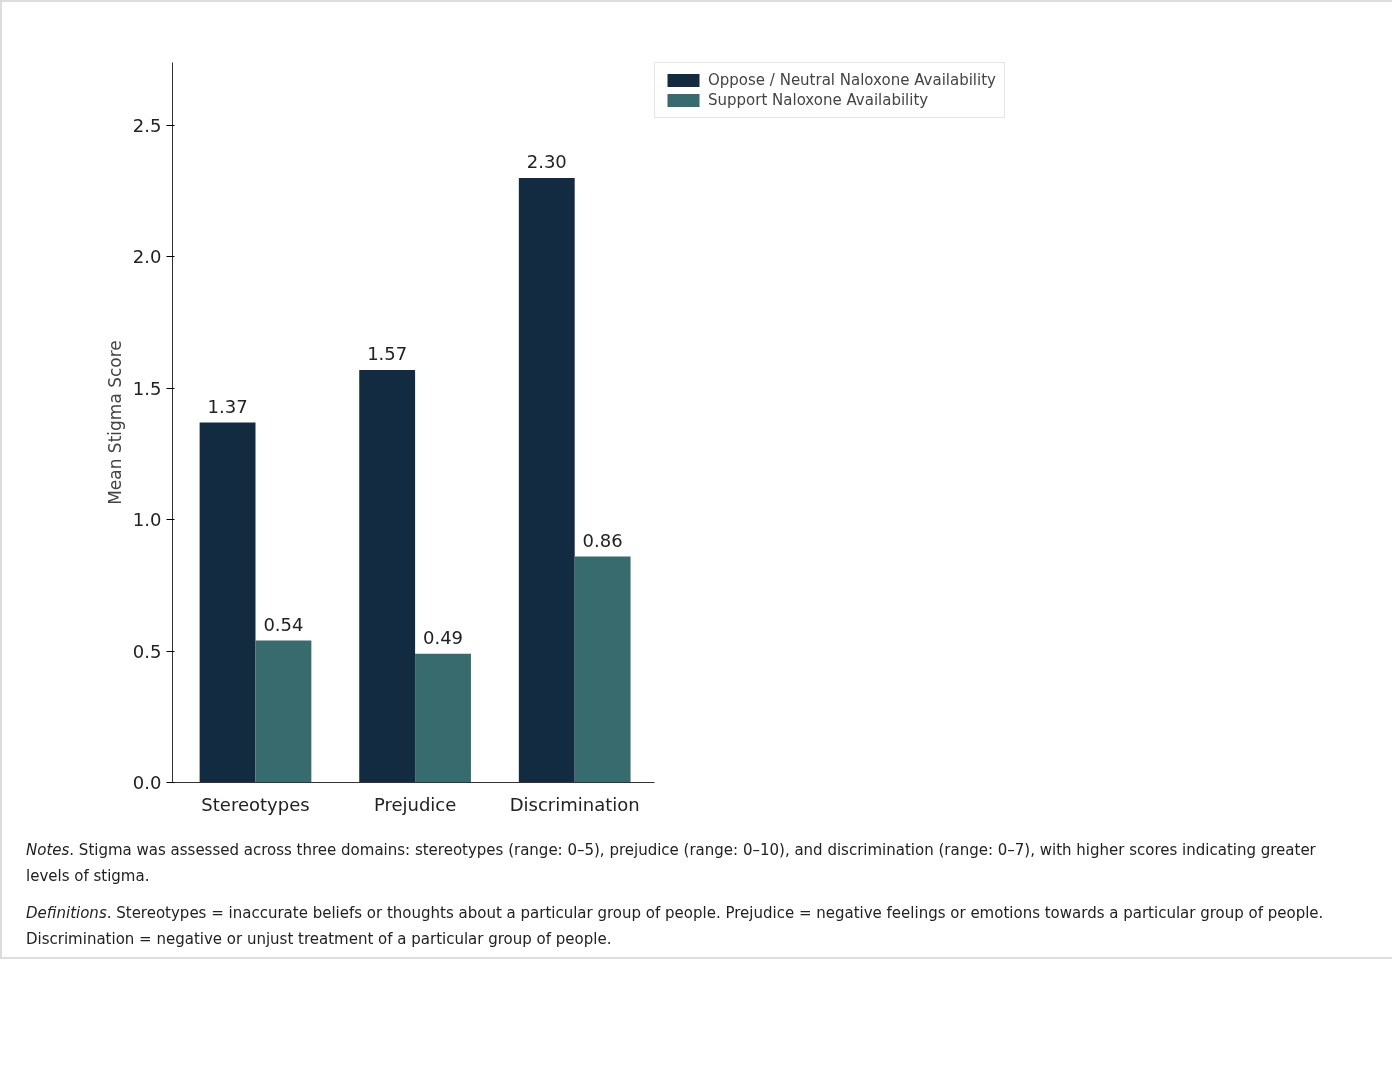 This screenshot has width=1392, height=1078. What do you see at coordinates (415, 804) in the screenshot?
I see `x-tick-label: Prejudice` at bounding box center [415, 804].